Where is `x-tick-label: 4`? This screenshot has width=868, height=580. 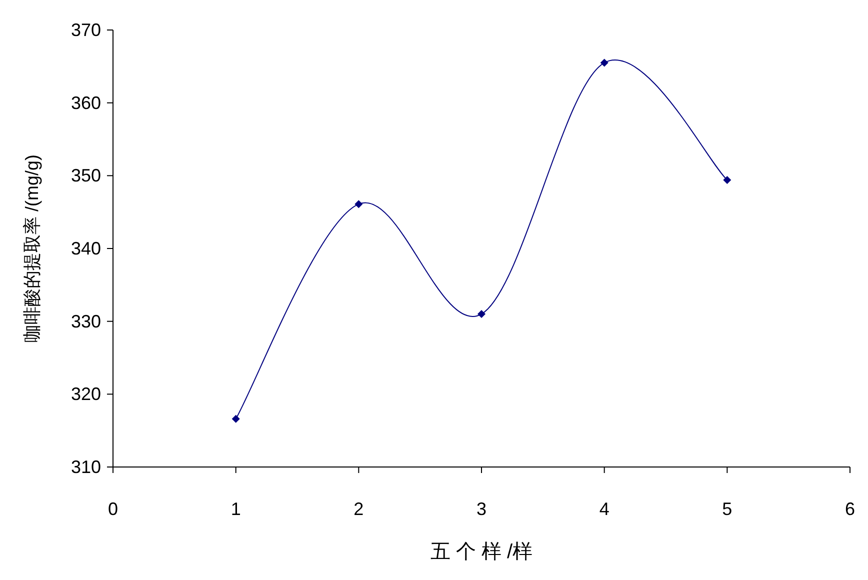
x-tick-label: 4 is located at coordinates (604, 509).